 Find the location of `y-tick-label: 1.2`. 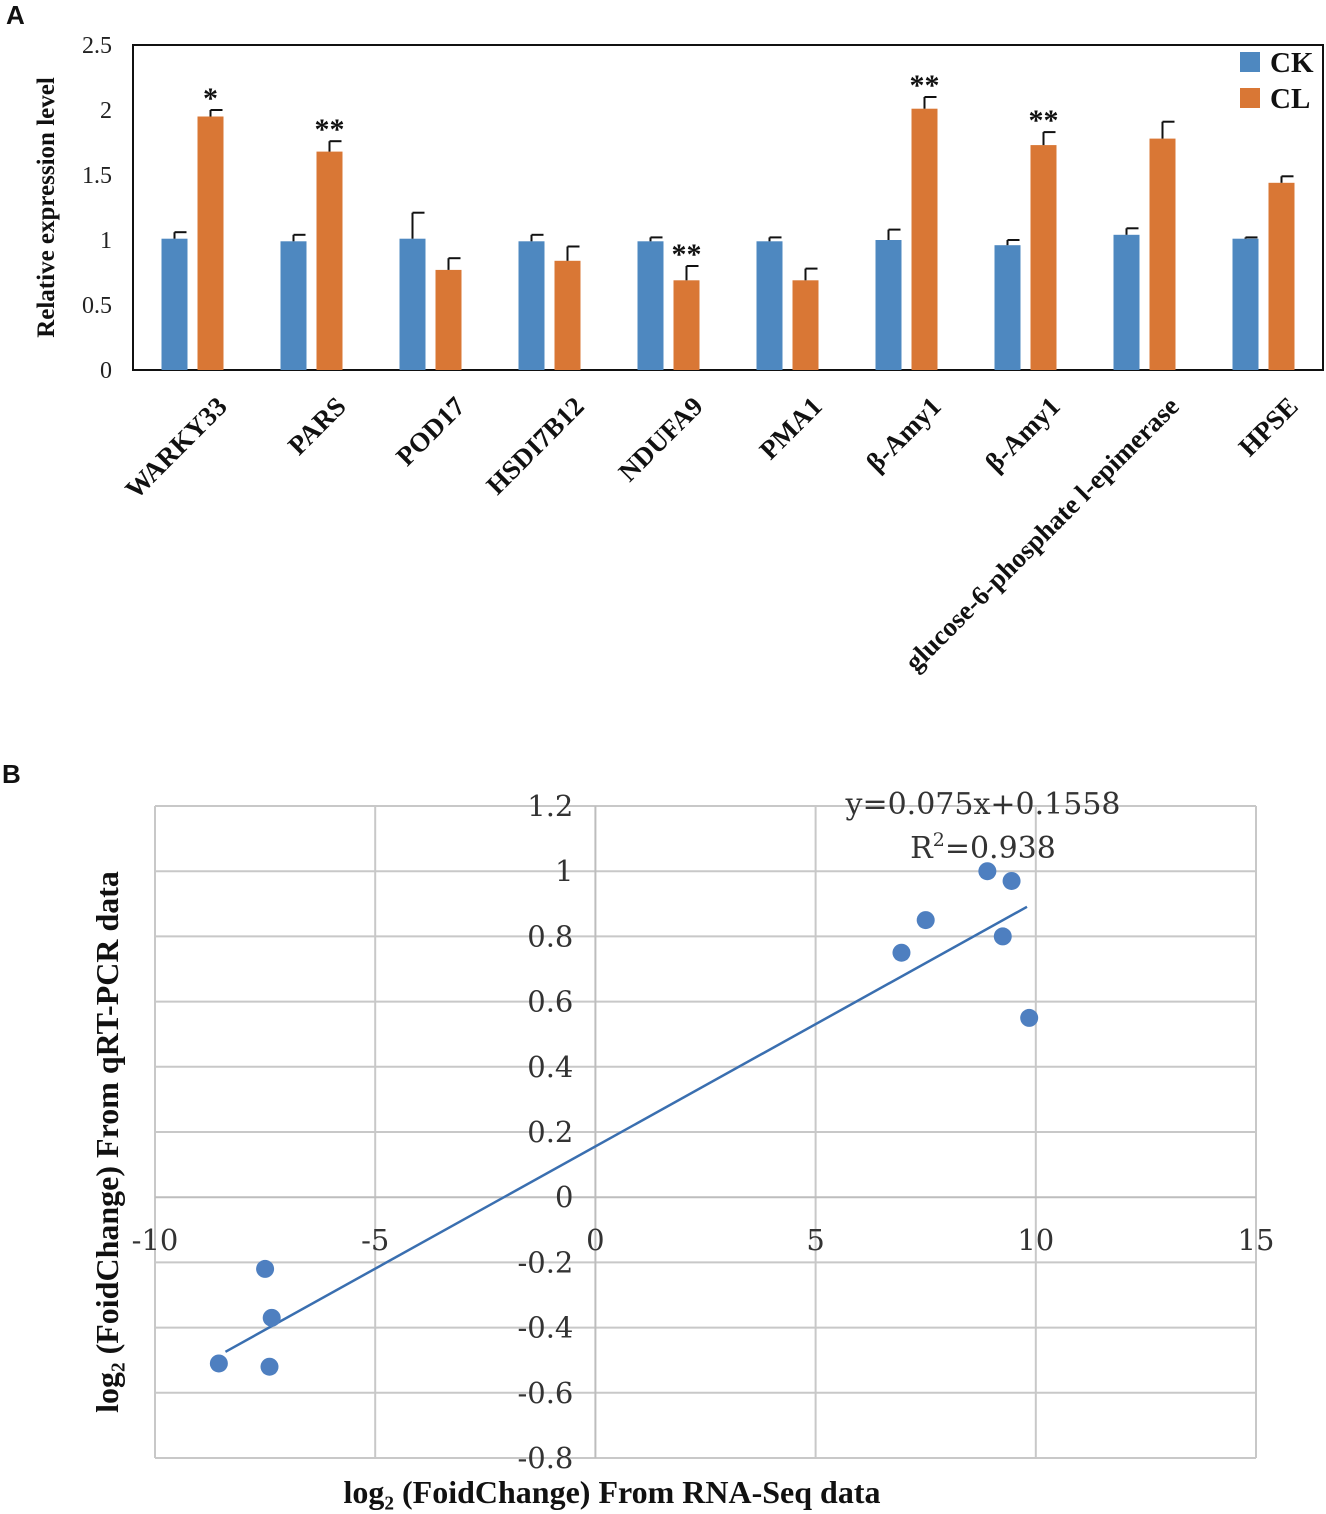

y-tick-label: 1.2 is located at coordinates (550, 806).